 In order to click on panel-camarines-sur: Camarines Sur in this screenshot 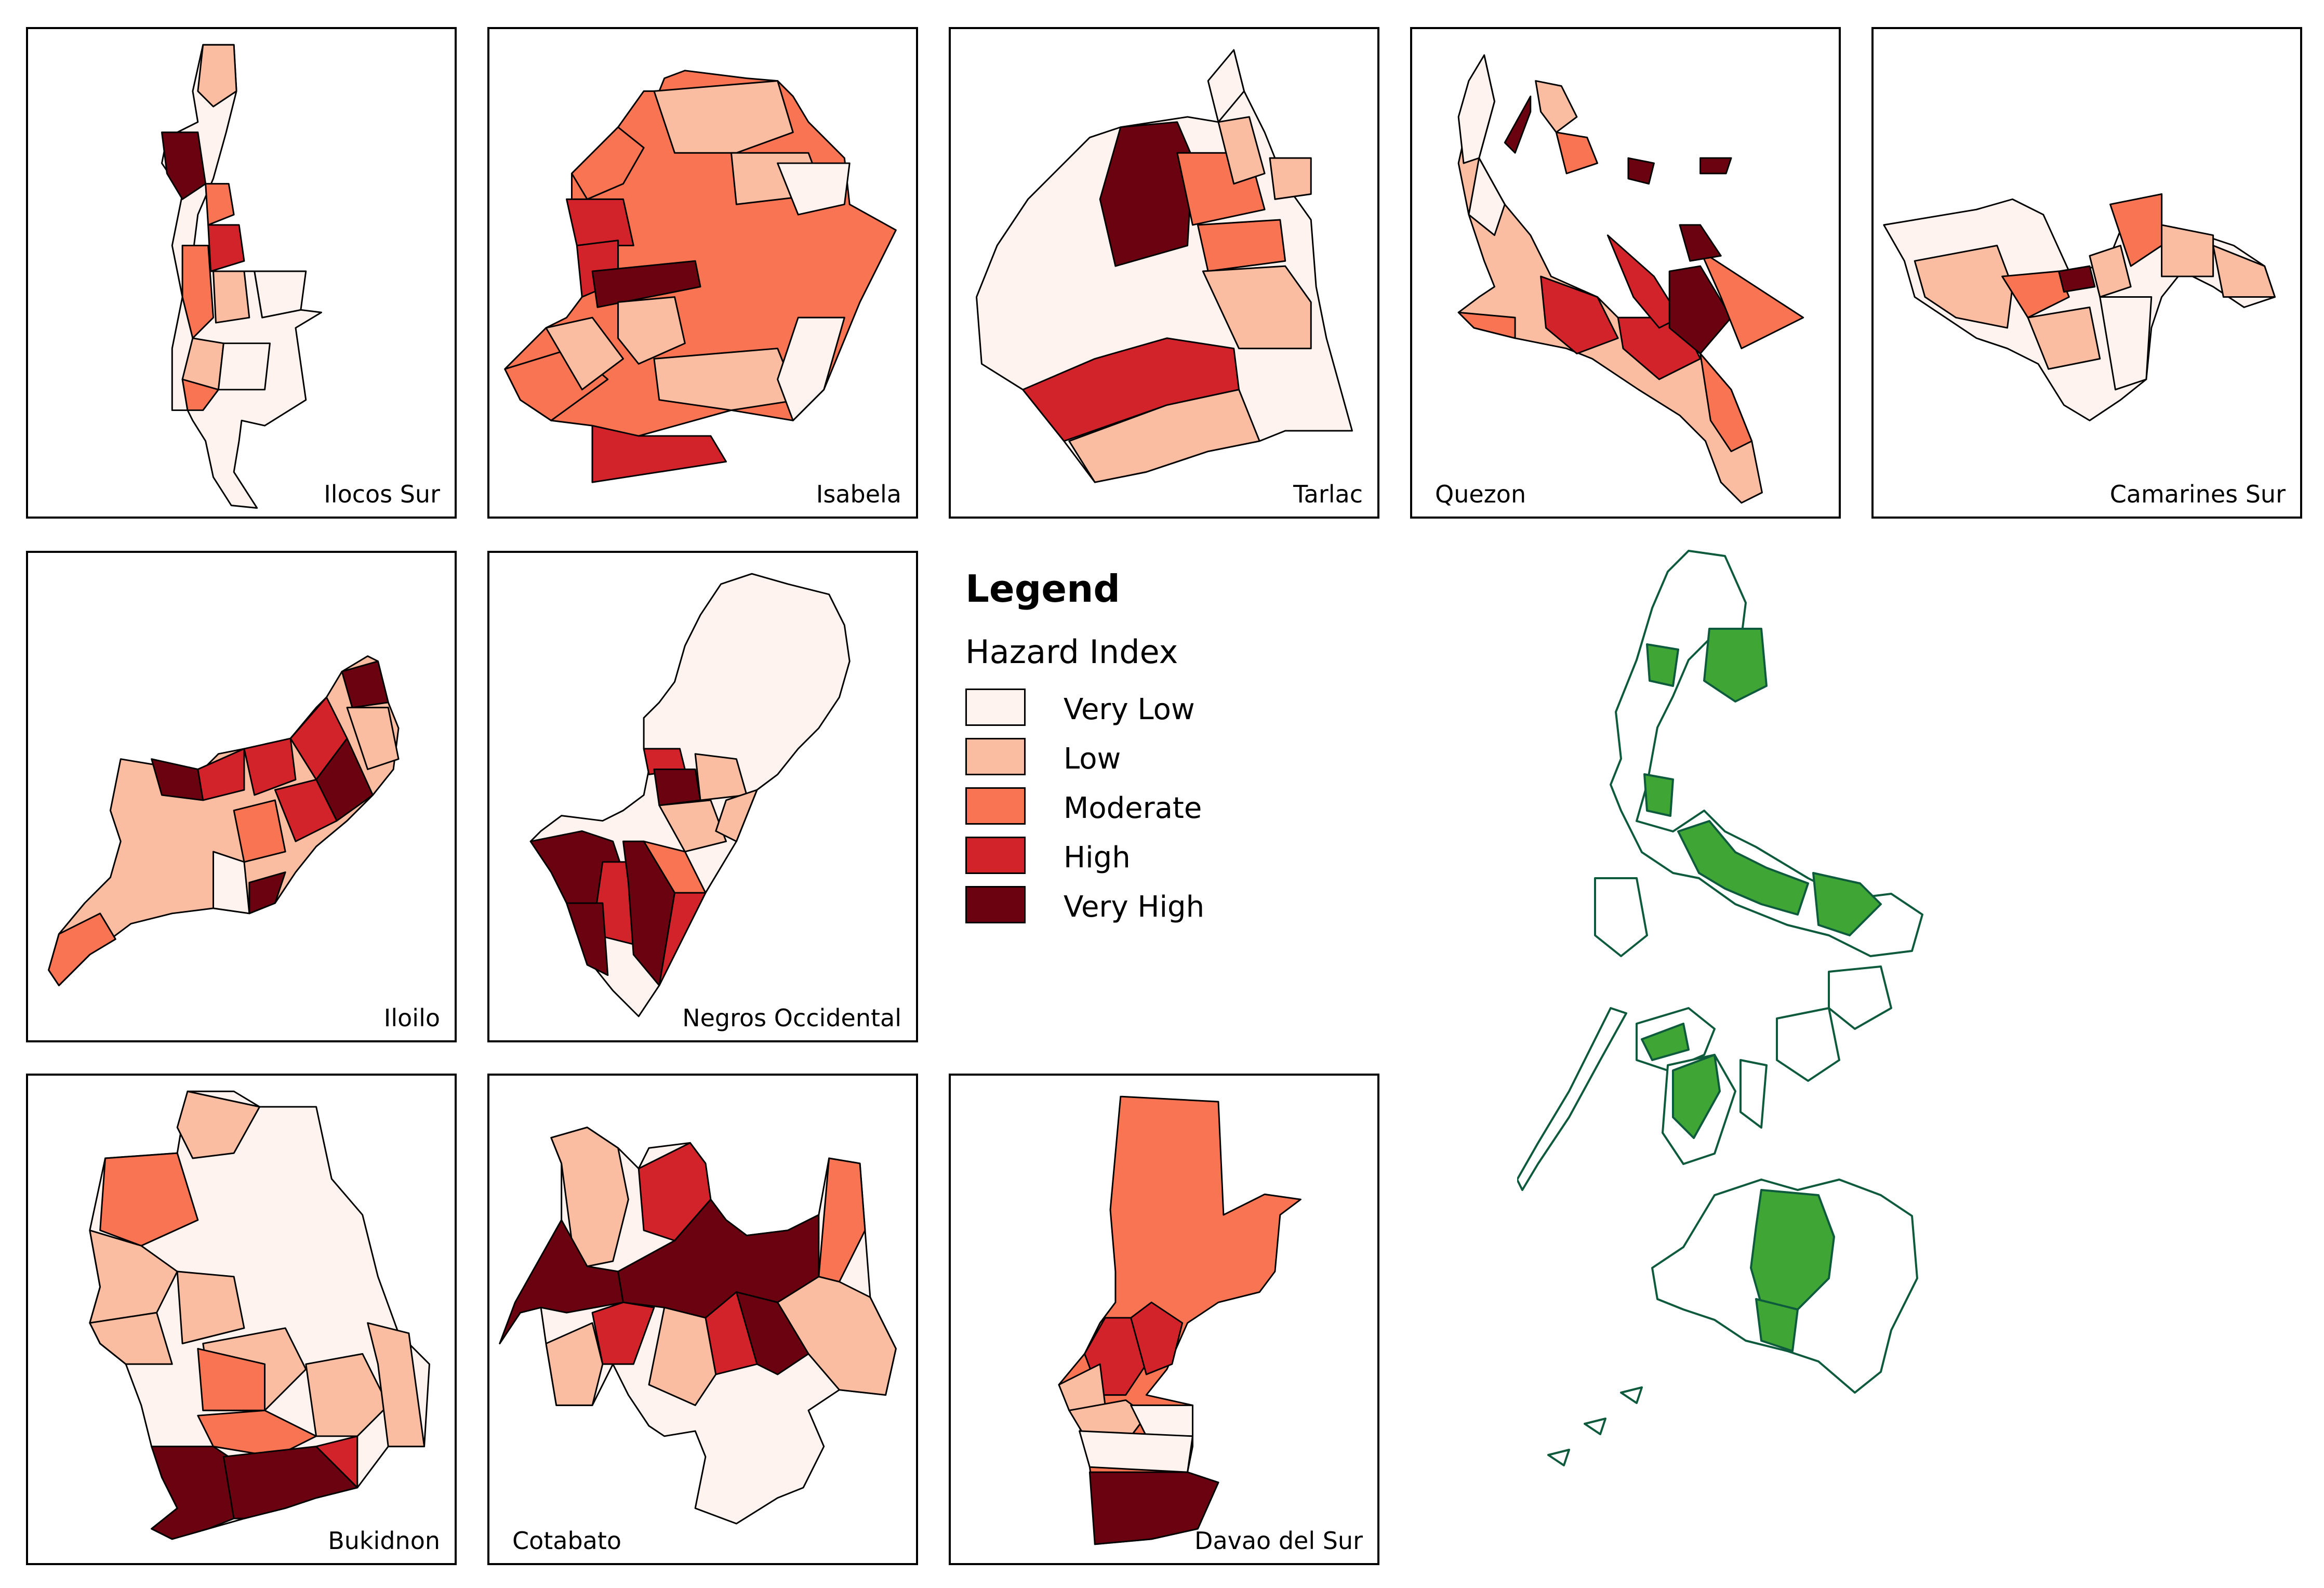, I will do `click(2086, 273)`.